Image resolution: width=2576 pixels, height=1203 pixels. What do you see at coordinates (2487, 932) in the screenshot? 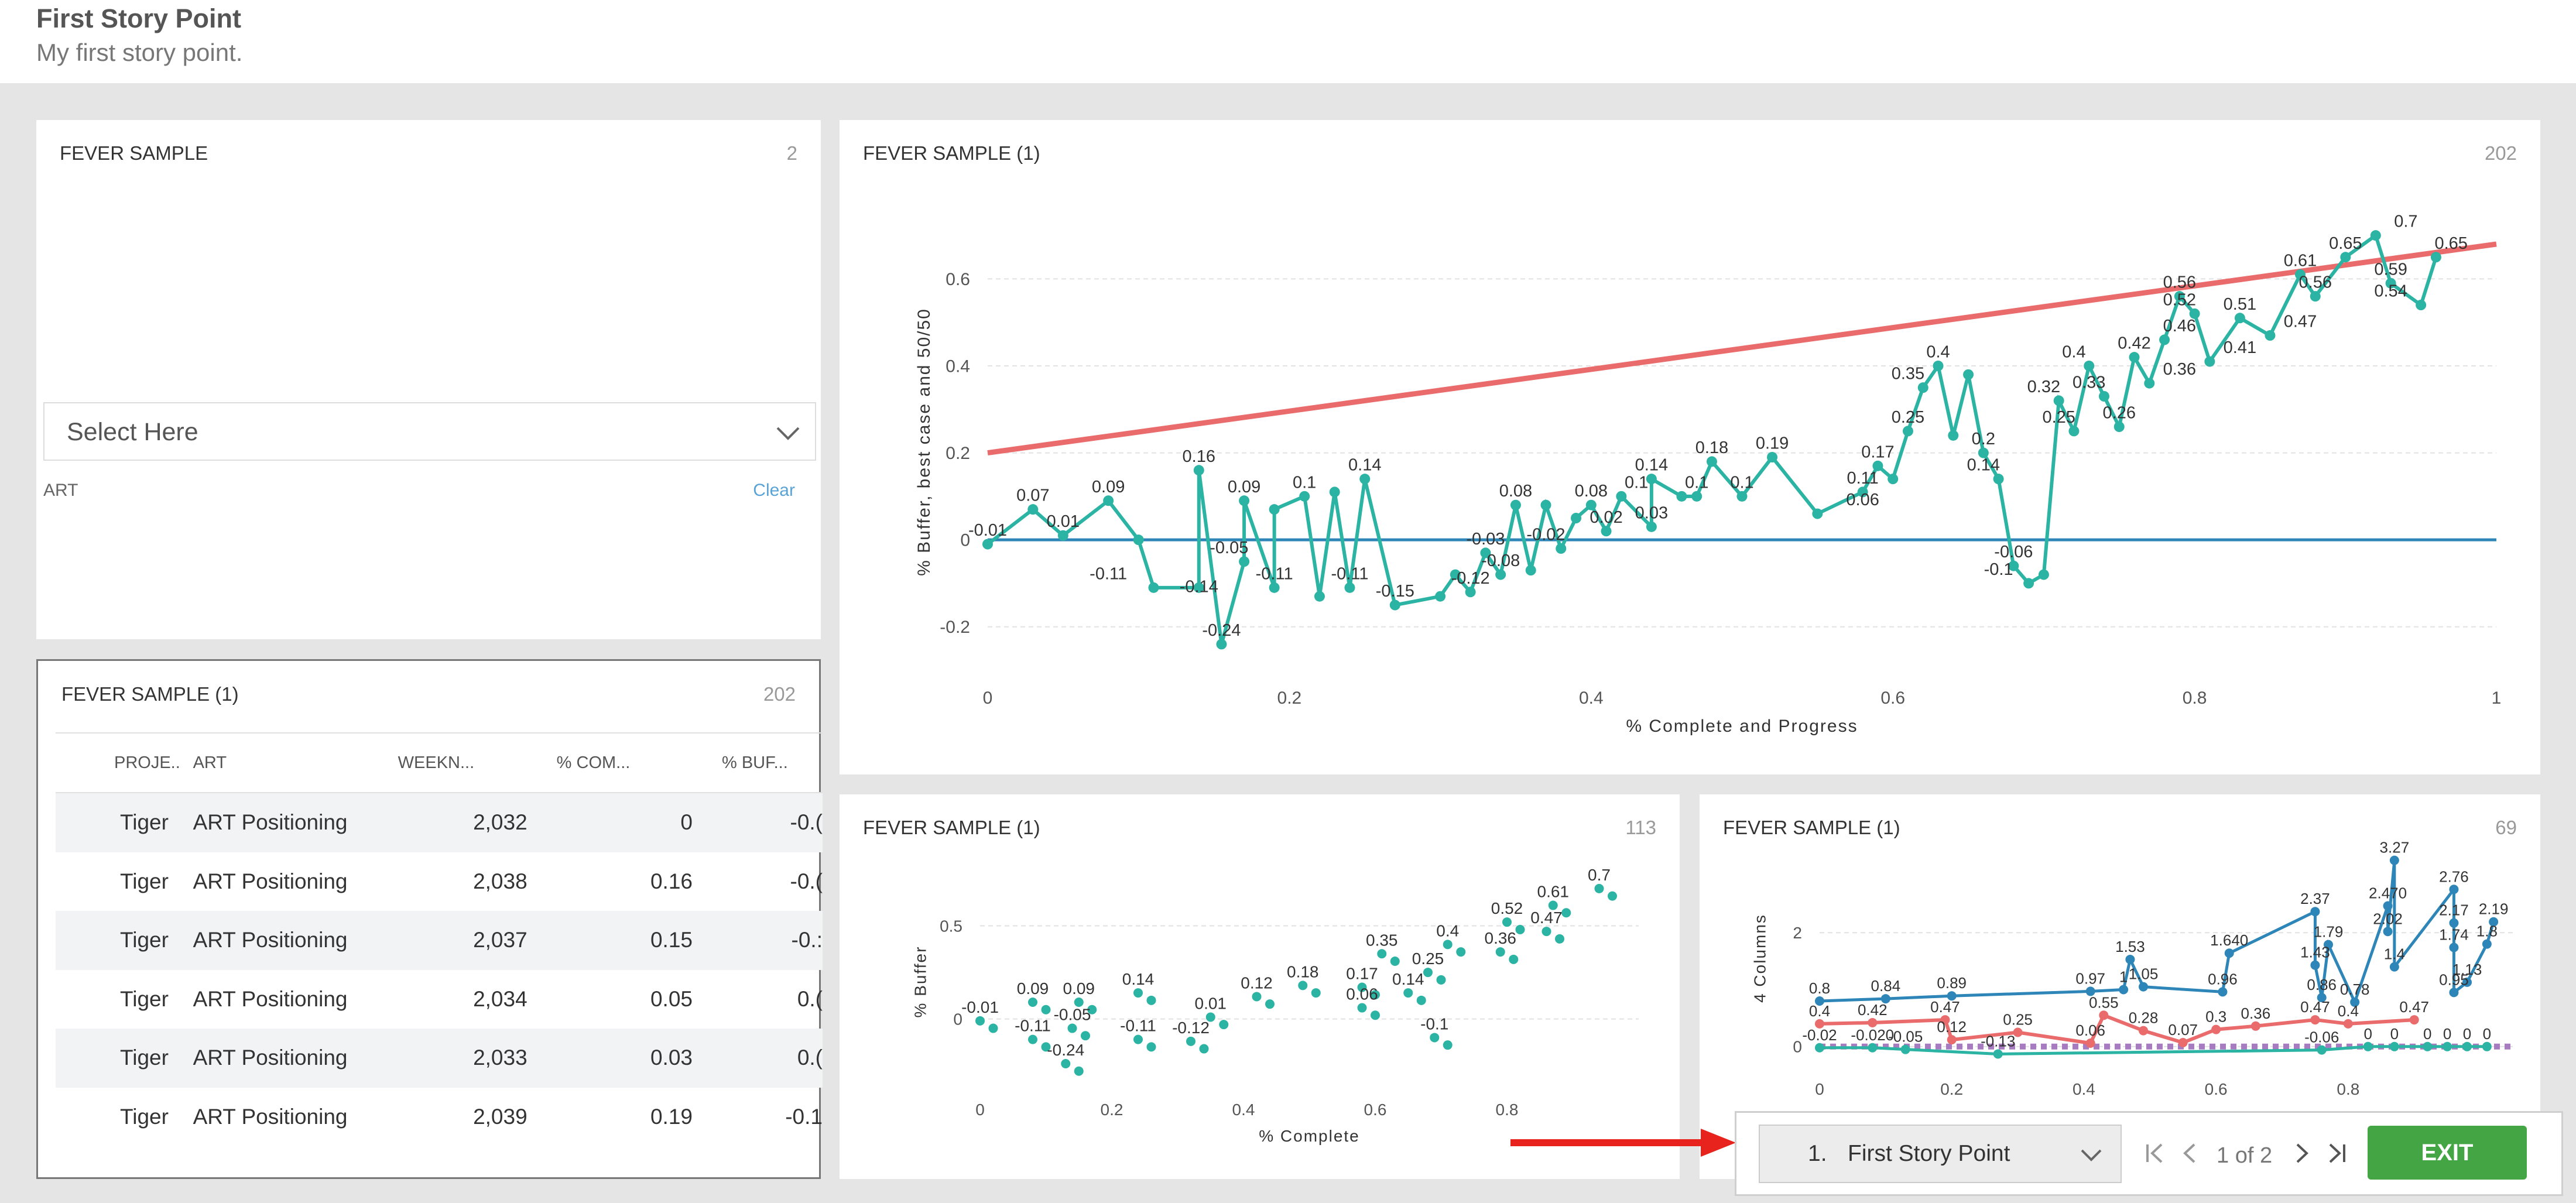
I see `data-label: 1.8` at bounding box center [2487, 932].